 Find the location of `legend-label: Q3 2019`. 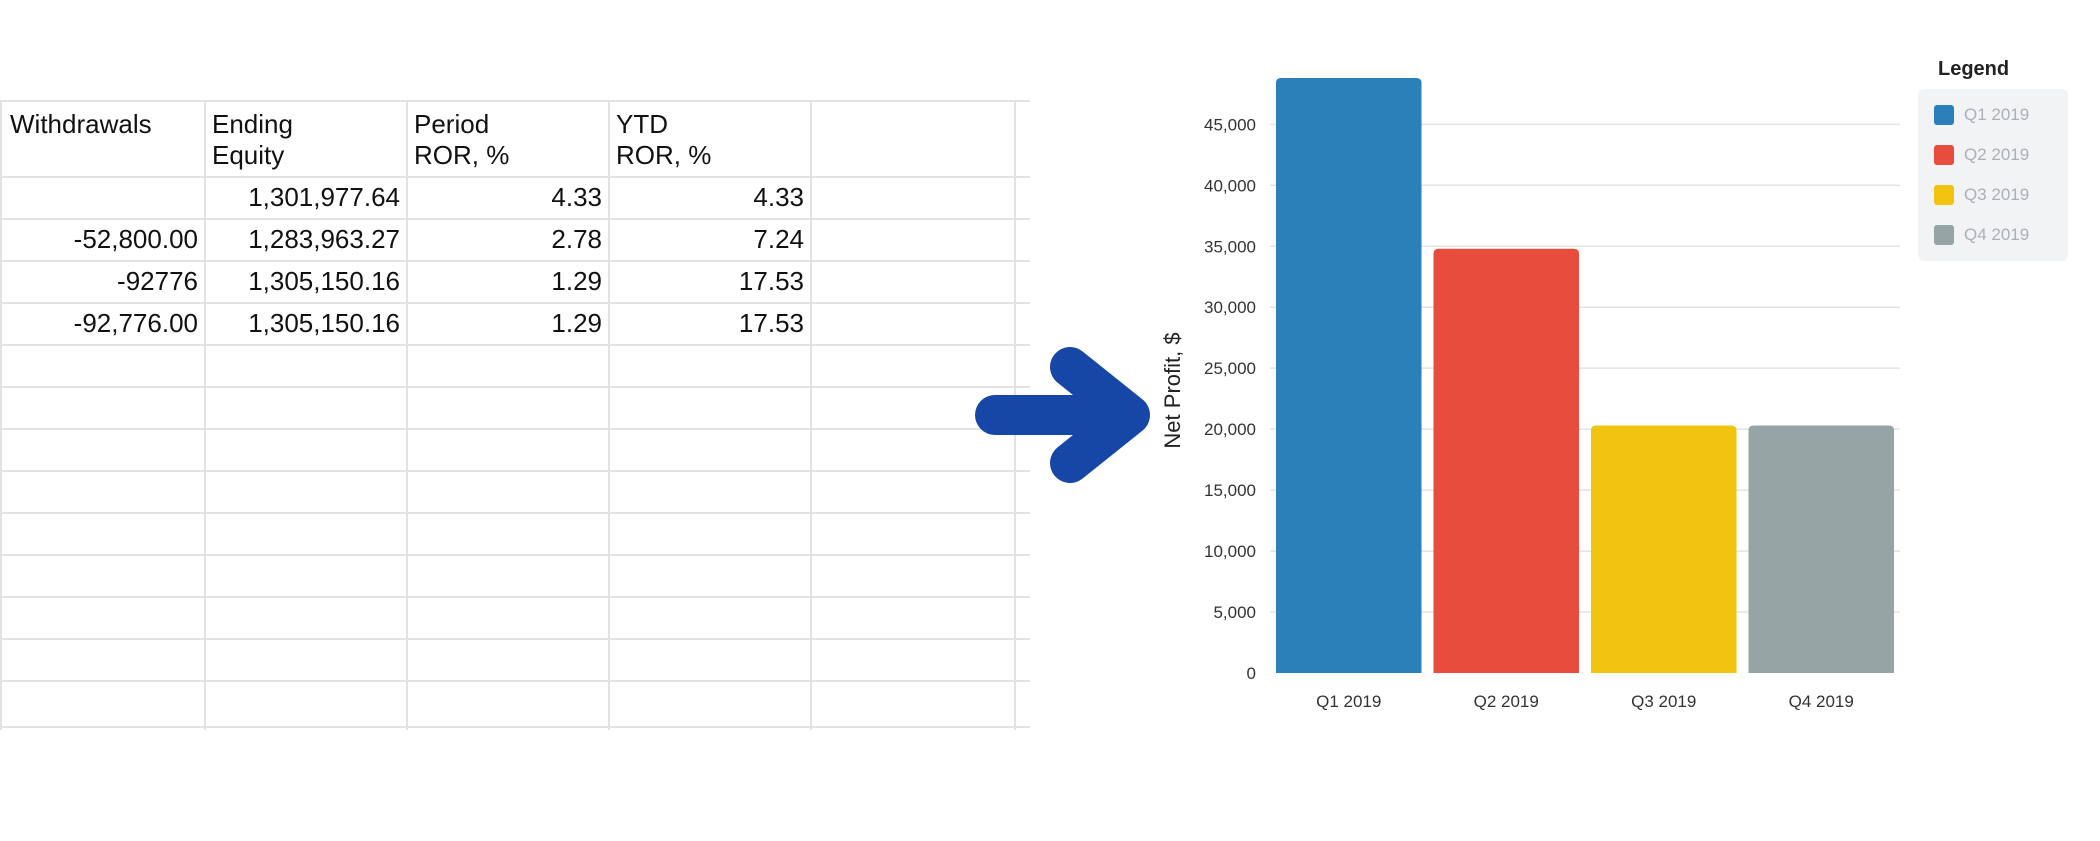

legend-label: Q3 2019 is located at coordinates (1997, 194).